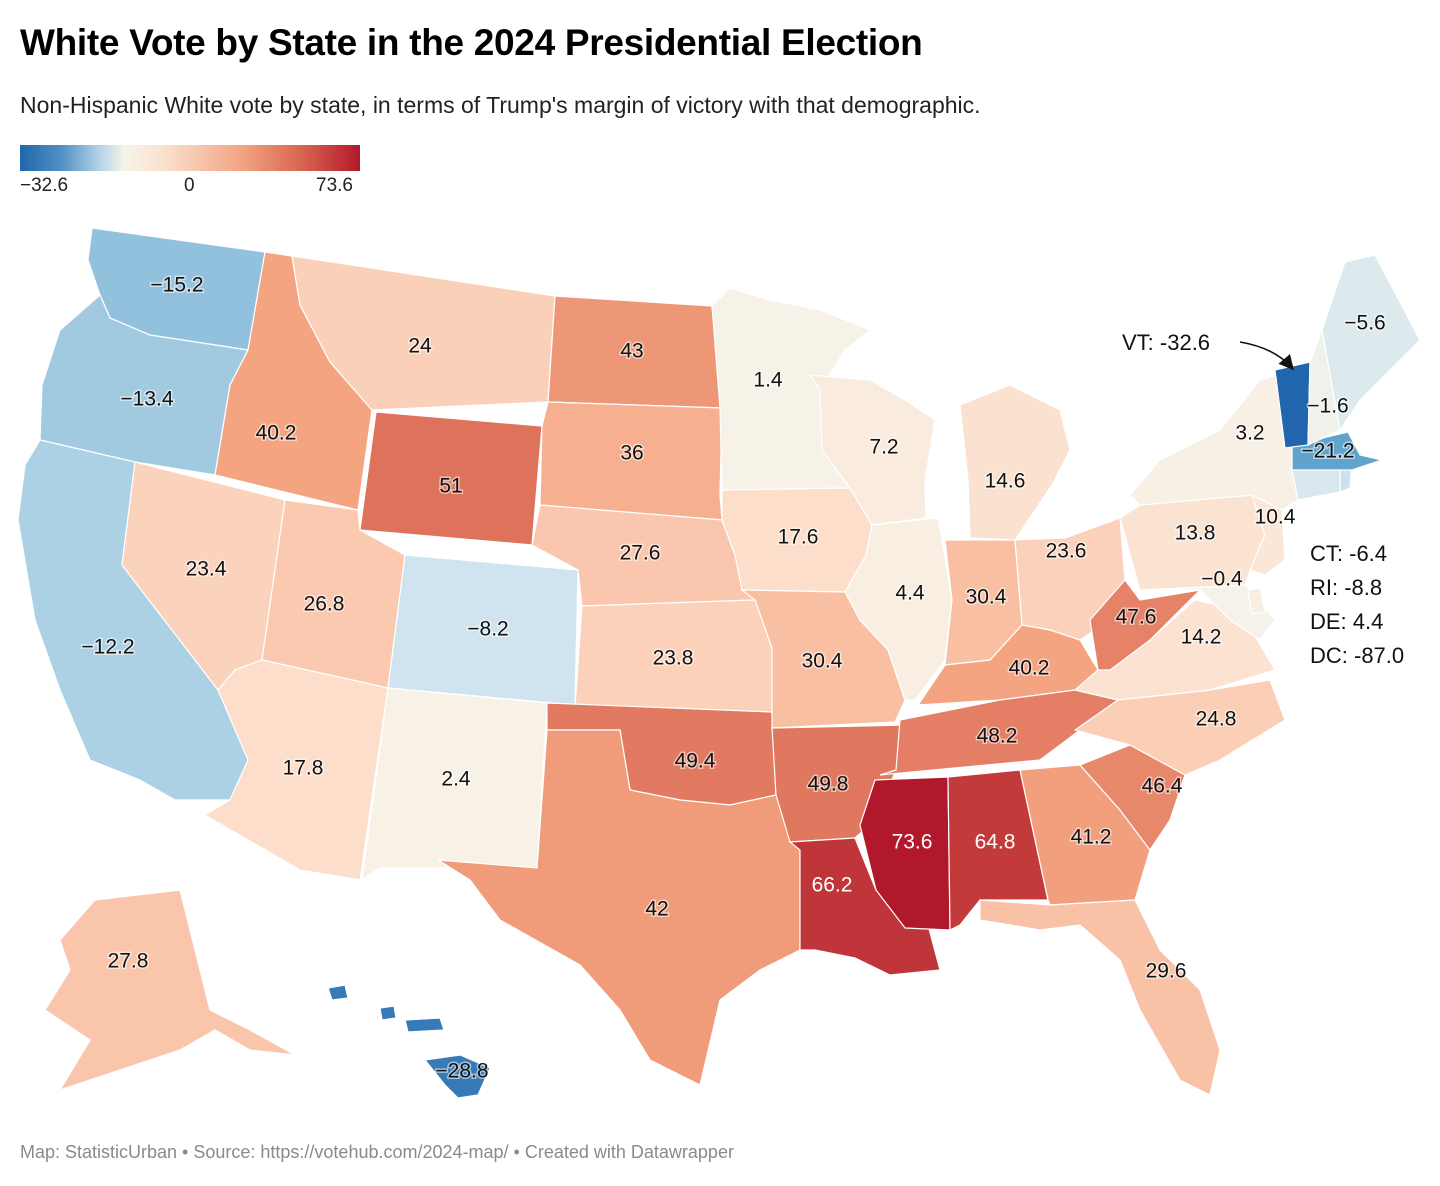  I want to click on legend-gradient, so click(190, 158).